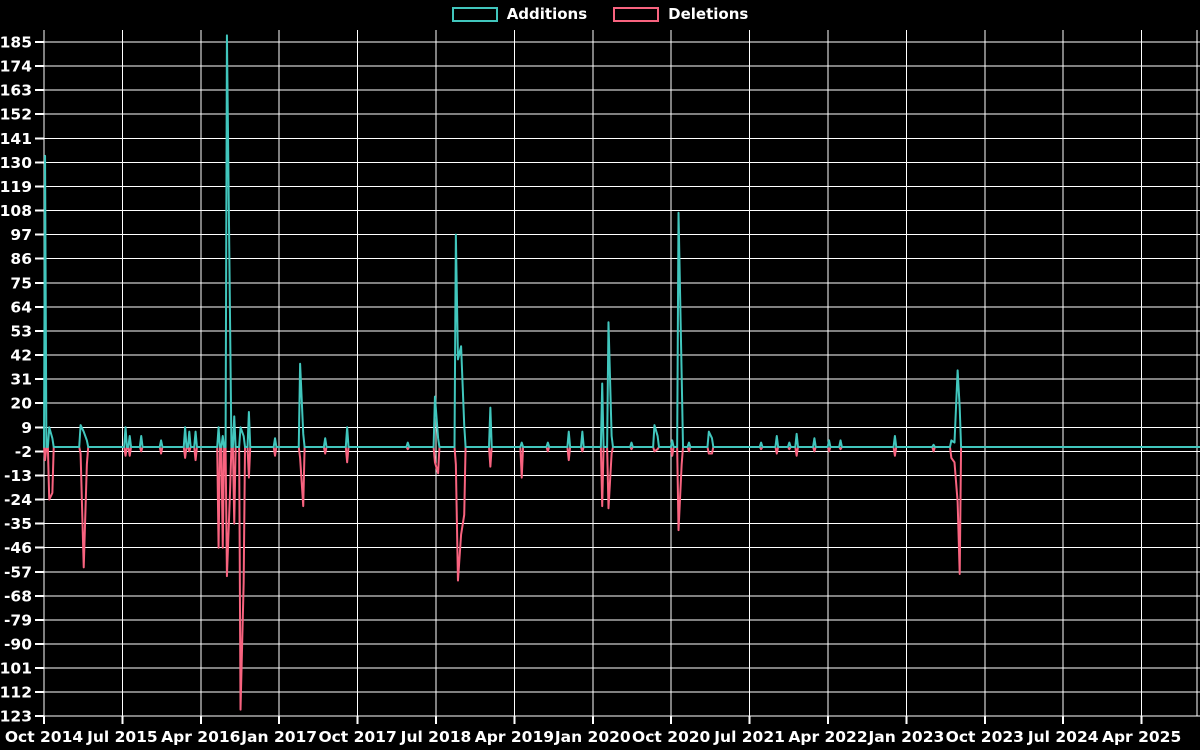 This screenshot has height=750, width=1200. What do you see at coordinates (18, 476) in the screenshot?
I see `y-tick-label: -13` at bounding box center [18, 476].